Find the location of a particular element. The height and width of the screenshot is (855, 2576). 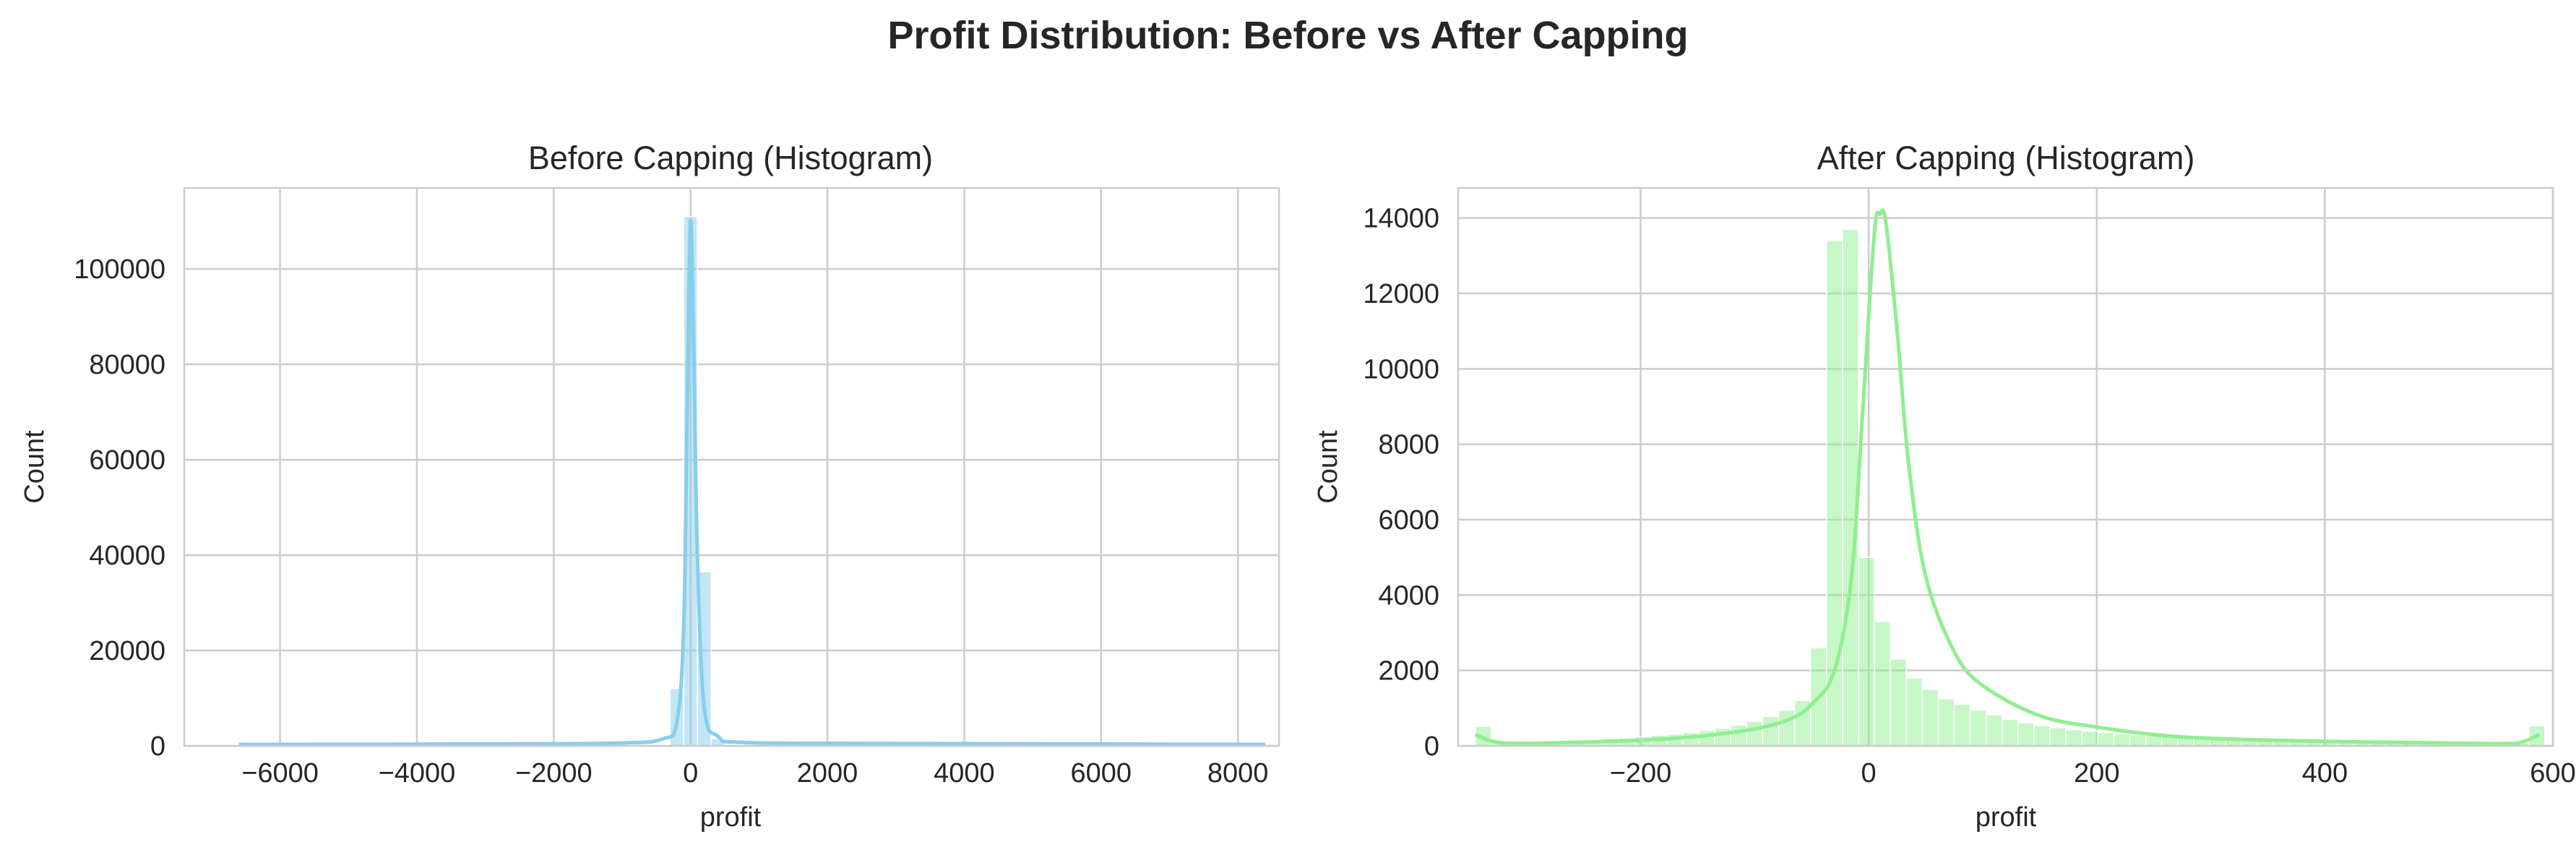

xticks-before: −6000 −4000 −2000 0 2000 4000 6000 8000 is located at coordinates (754, 773).